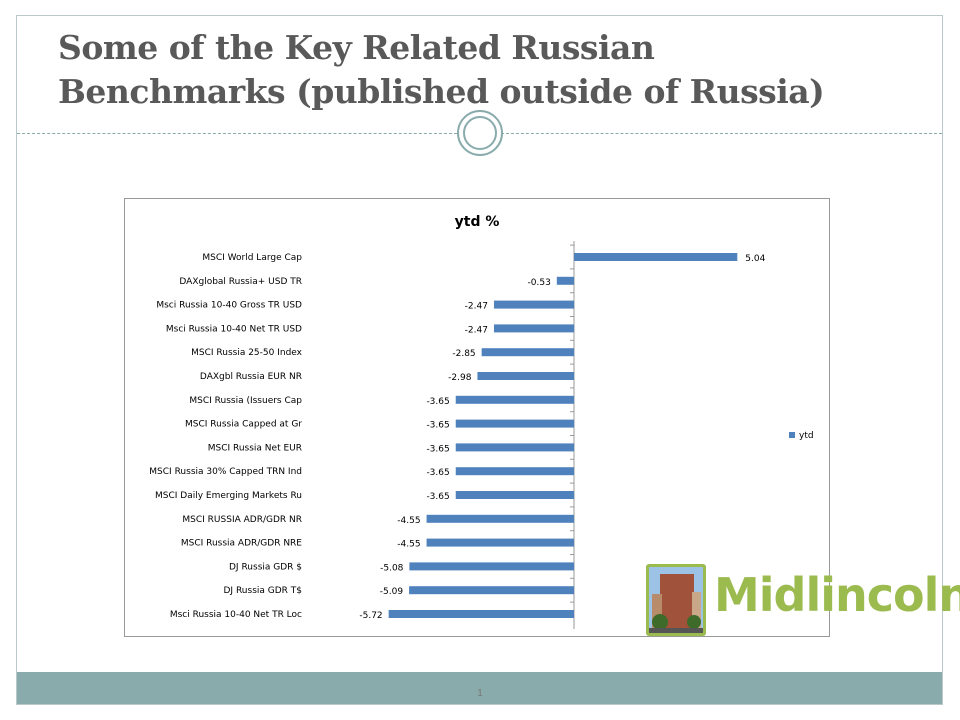  Describe the element at coordinates (460, 378) in the screenshot. I see `data-label: -2.98` at that location.